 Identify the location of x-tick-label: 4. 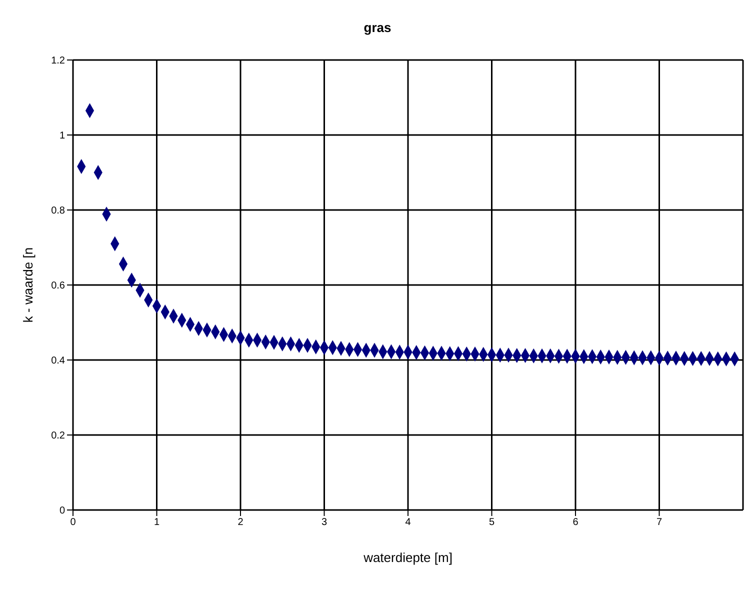
(408, 522).